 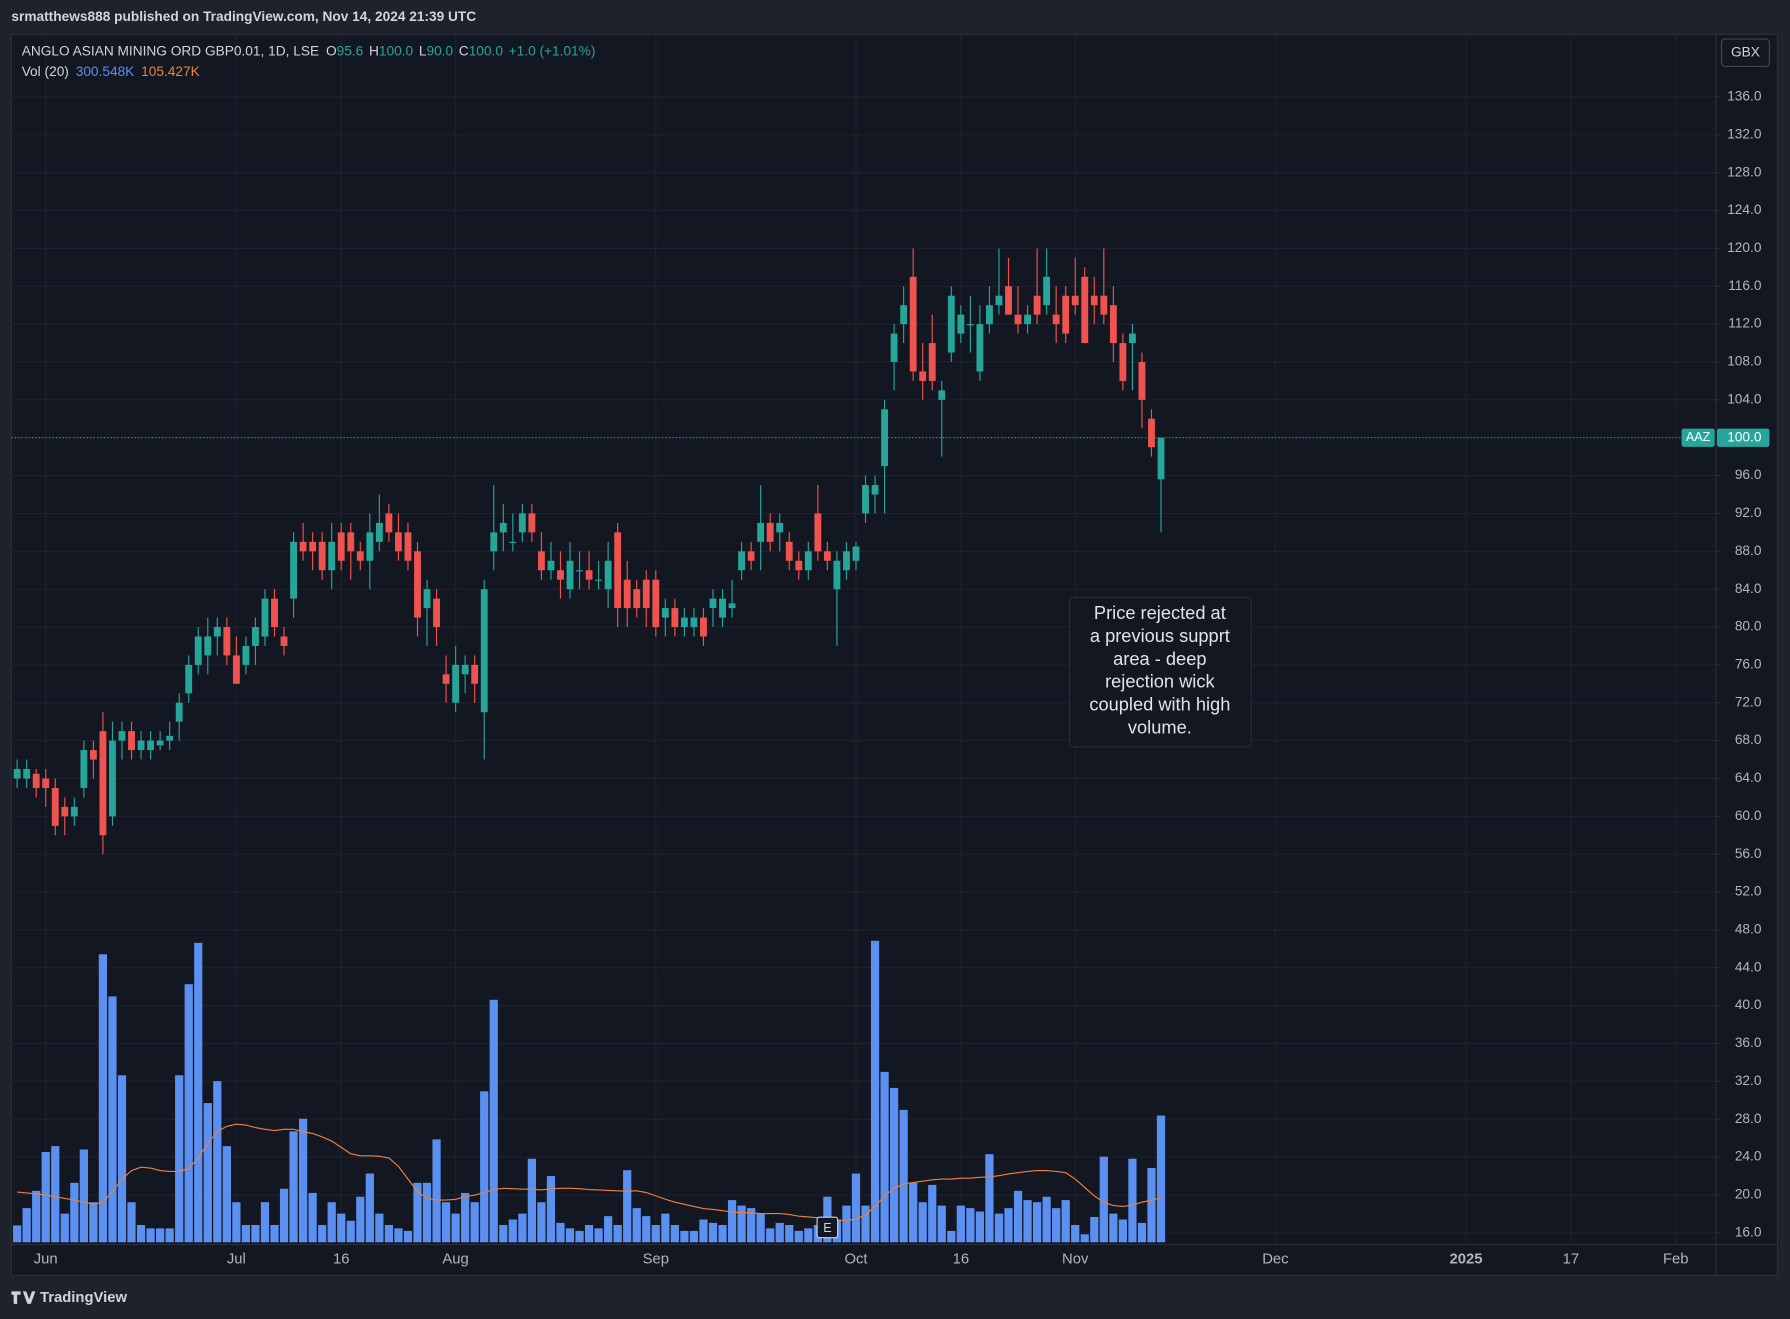 I want to click on currency-button, so click(x=1745, y=53).